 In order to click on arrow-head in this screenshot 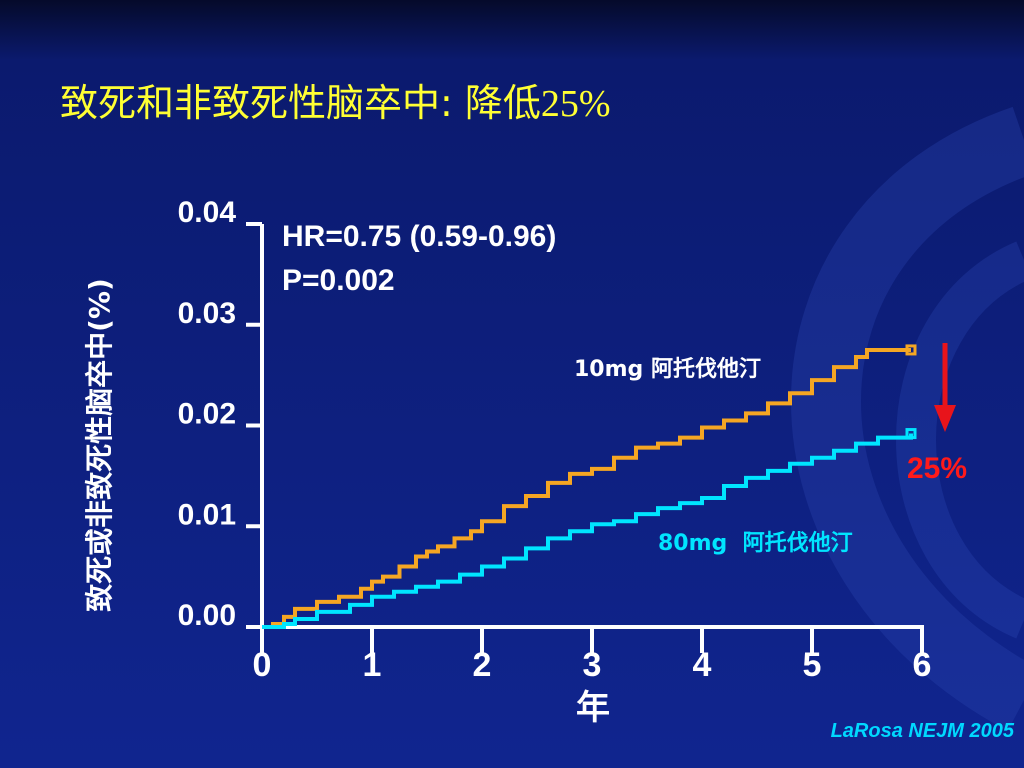, I will do `click(945, 418)`.